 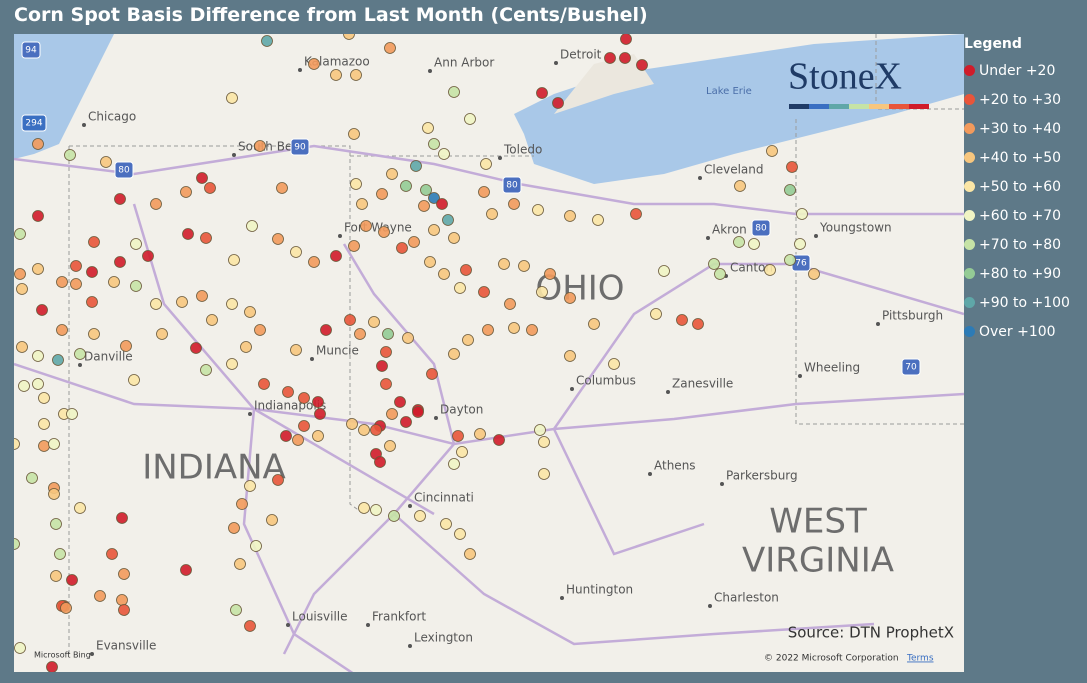 I want to click on highway-label: 90, so click(x=300, y=148).